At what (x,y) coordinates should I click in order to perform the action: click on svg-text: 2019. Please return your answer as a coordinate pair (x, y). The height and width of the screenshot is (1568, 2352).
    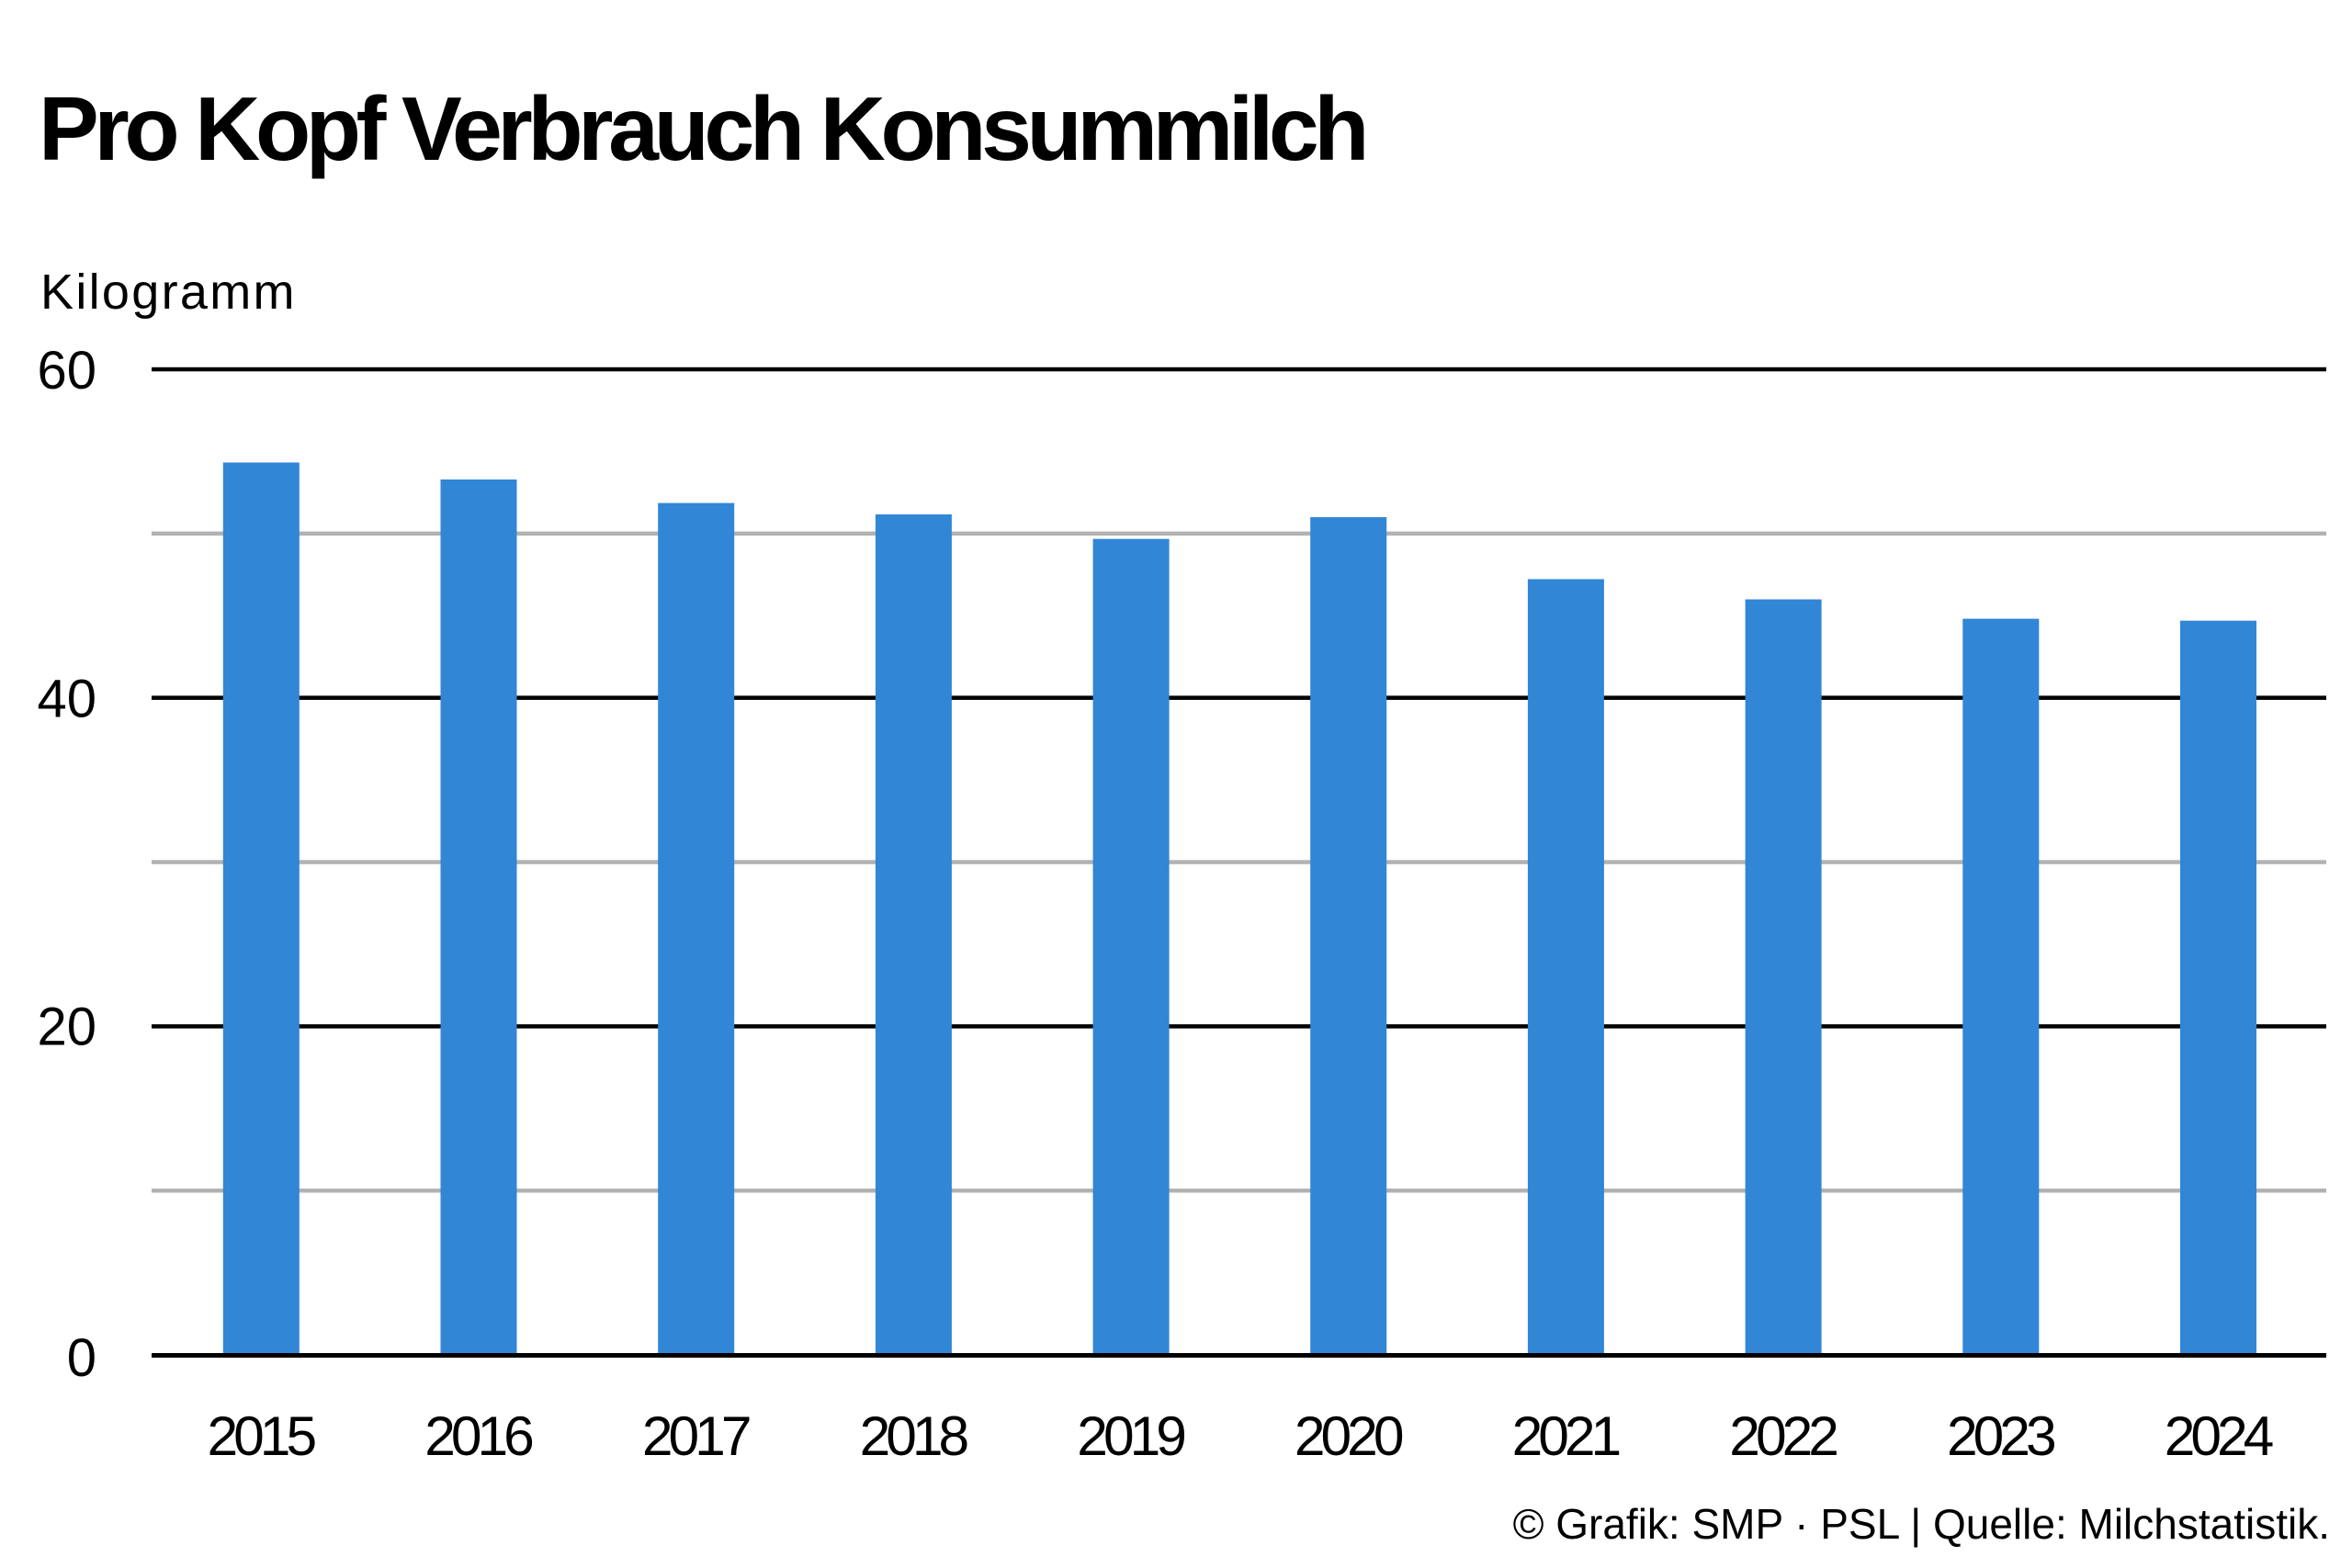
    Looking at the image, I should click on (1130, 1436).